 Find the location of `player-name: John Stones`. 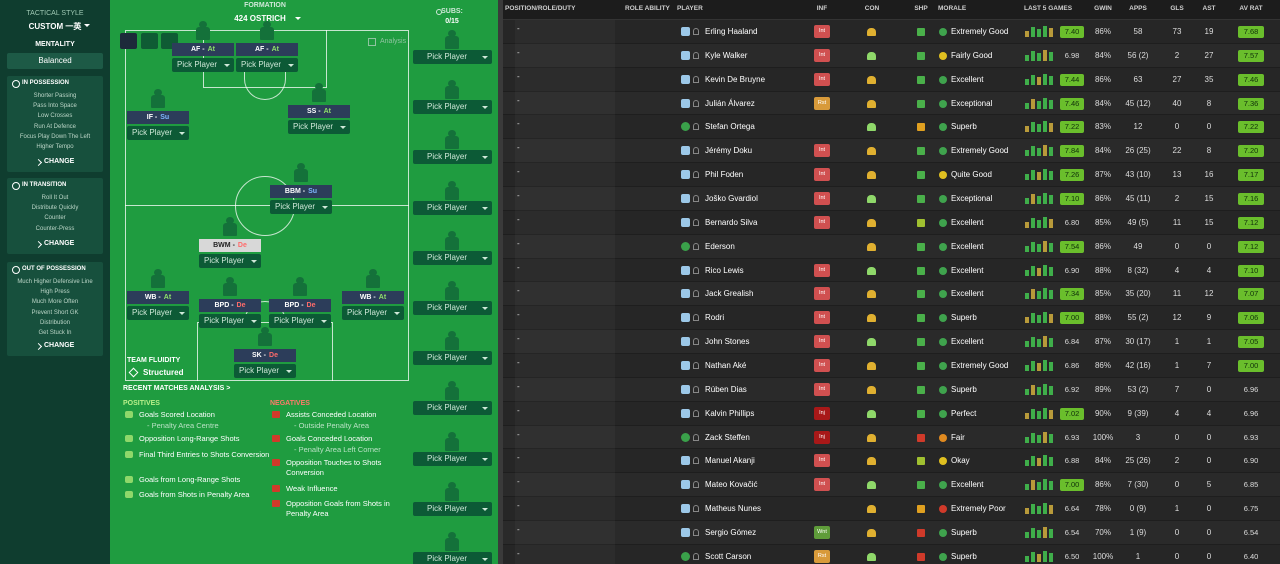

player-name: John Stones is located at coordinates (727, 342).